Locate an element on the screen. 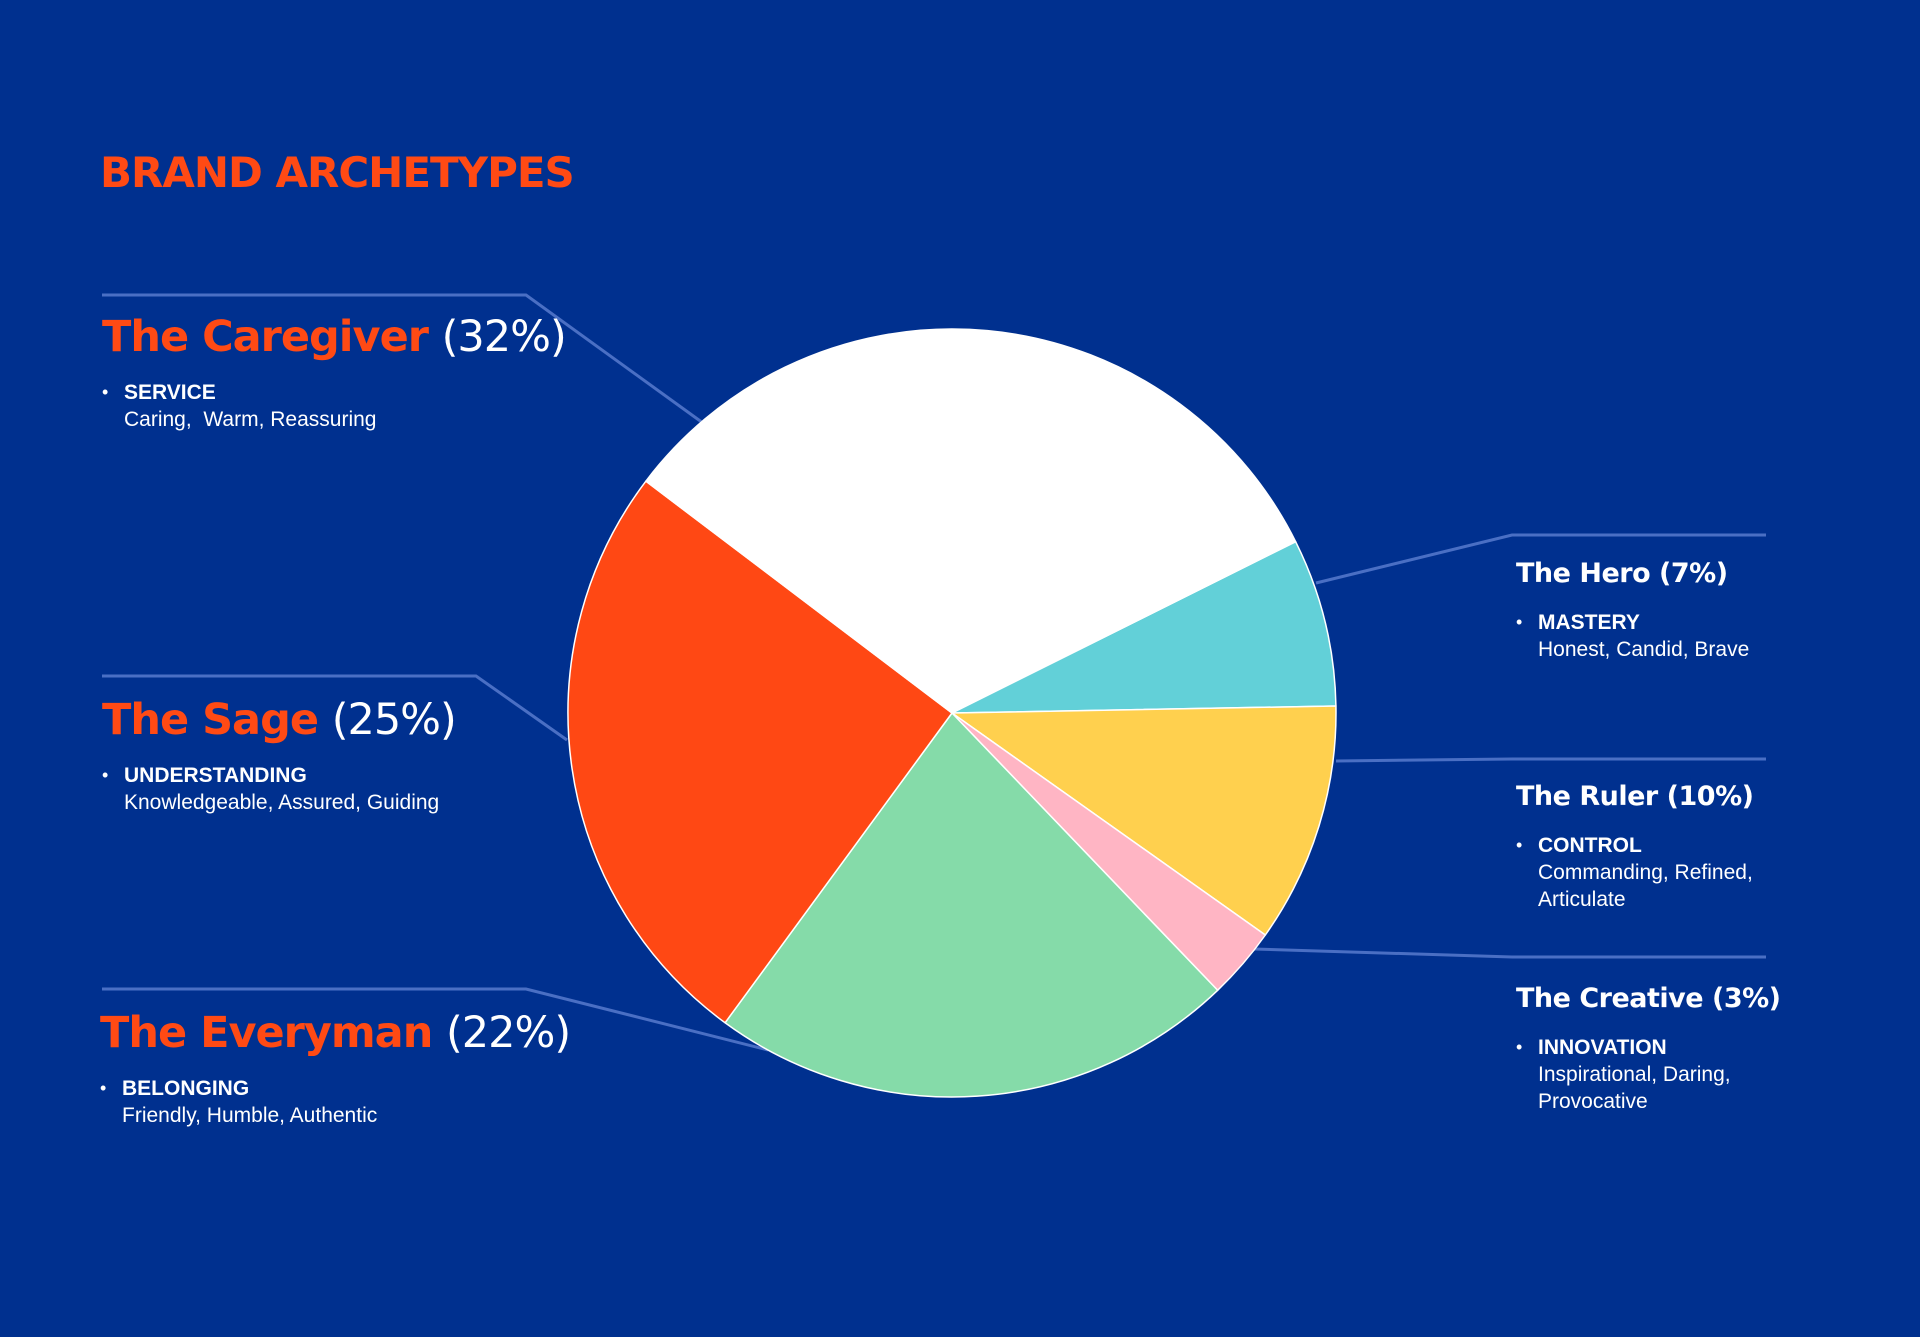 The height and width of the screenshot is (1337, 1920). pie-slice-ruler is located at coordinates (1144, 820).